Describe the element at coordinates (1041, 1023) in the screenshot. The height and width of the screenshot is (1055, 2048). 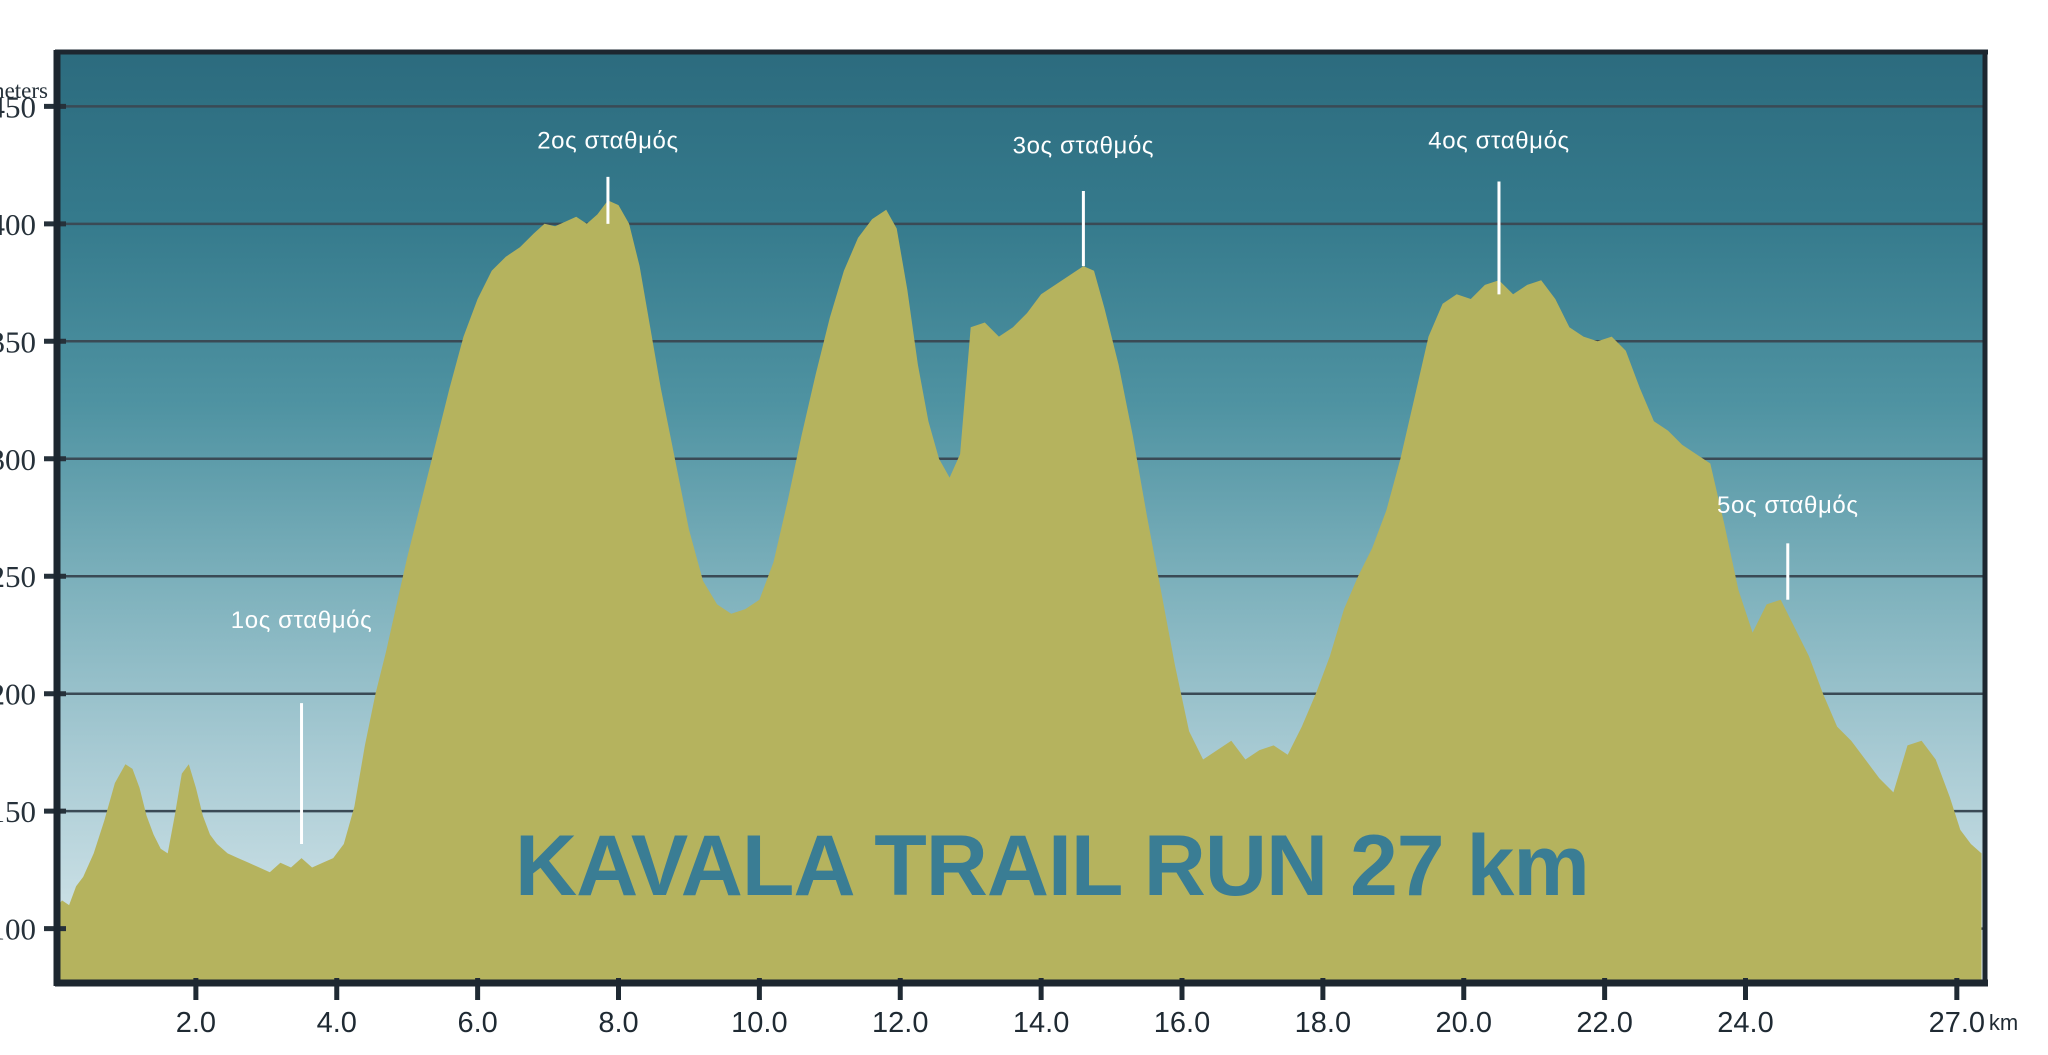
I see `x-tick-label-14.0: 14.0` at that location.